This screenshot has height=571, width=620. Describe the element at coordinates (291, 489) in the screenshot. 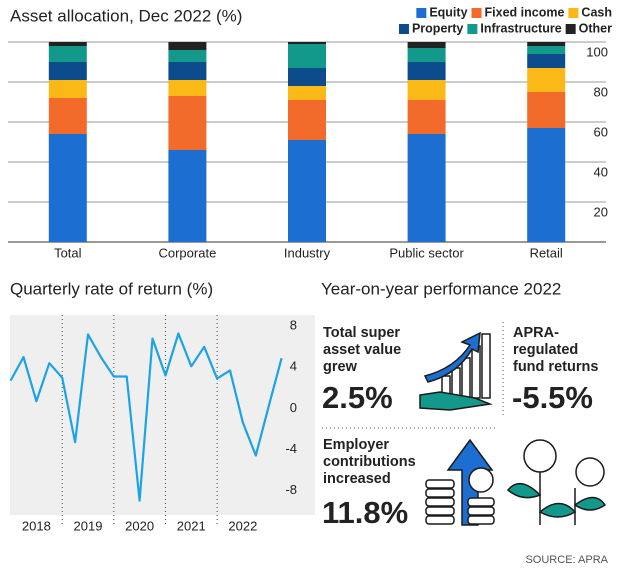

I see `y-tick-label: -8` at that location.